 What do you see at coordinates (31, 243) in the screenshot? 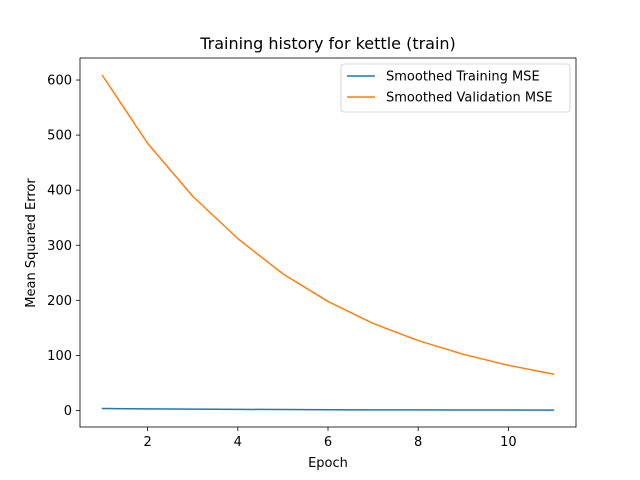
I see `y-axis-label: Mean Squared Error` at bounding box center [31, 243].